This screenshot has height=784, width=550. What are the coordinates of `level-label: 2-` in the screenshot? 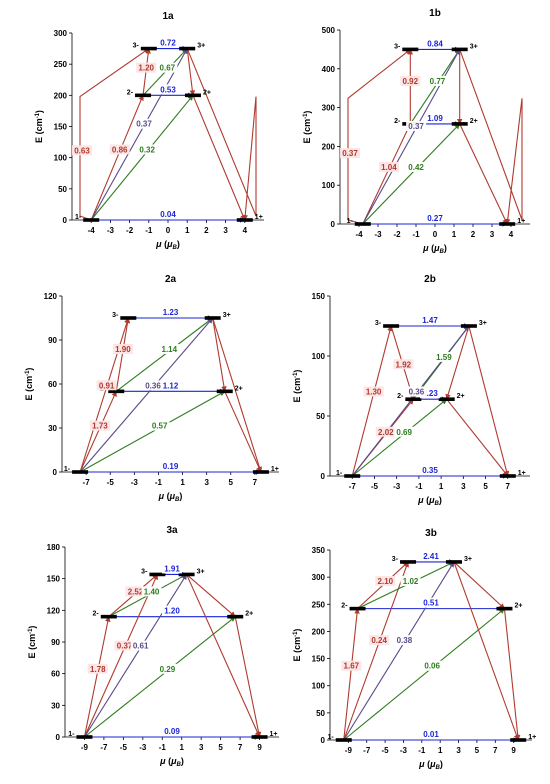 It's located at (130, 92).